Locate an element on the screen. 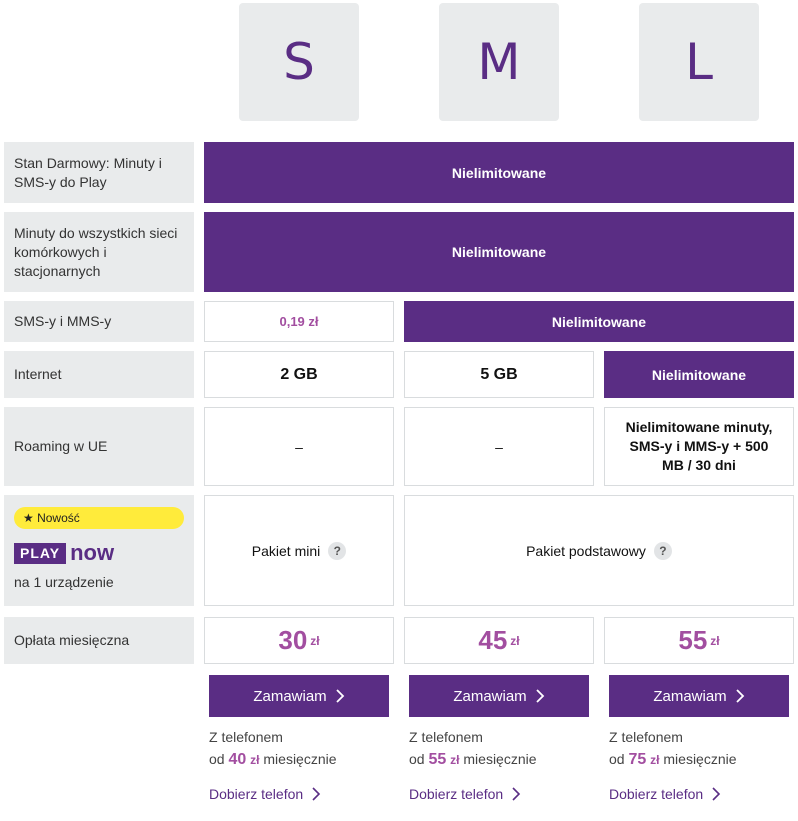  row-label-free-state: Stan Darmowy: Minuty i SMS-y do Play is located at coordinates (99, 172).